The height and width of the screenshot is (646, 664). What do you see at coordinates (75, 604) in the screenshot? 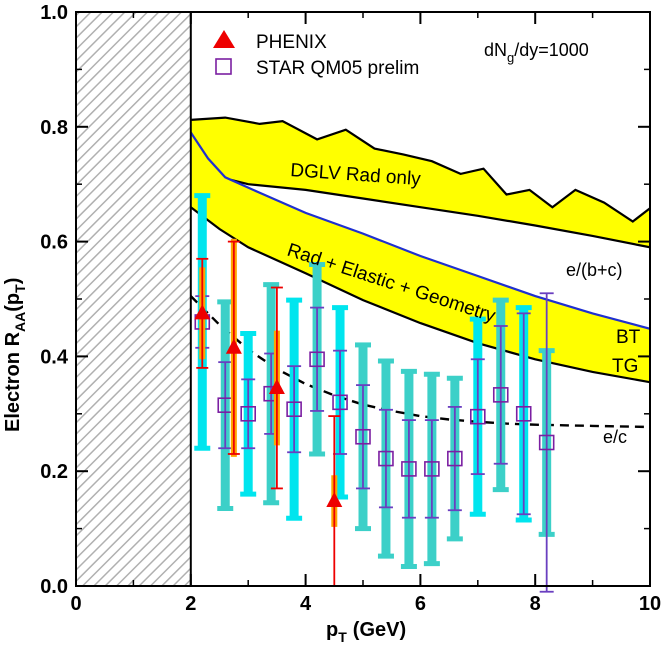
I see `x-tick-label: 0` at bounding box center [75, 604].